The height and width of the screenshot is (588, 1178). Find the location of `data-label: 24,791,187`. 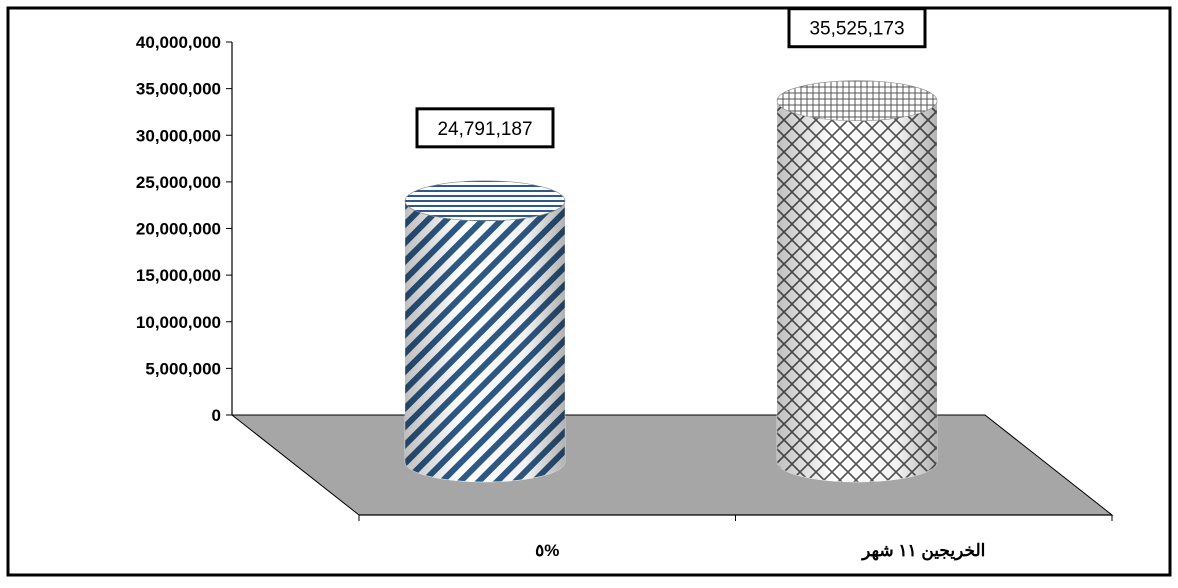

data-label: 24,791,187 is located at coordinates (485, 128).